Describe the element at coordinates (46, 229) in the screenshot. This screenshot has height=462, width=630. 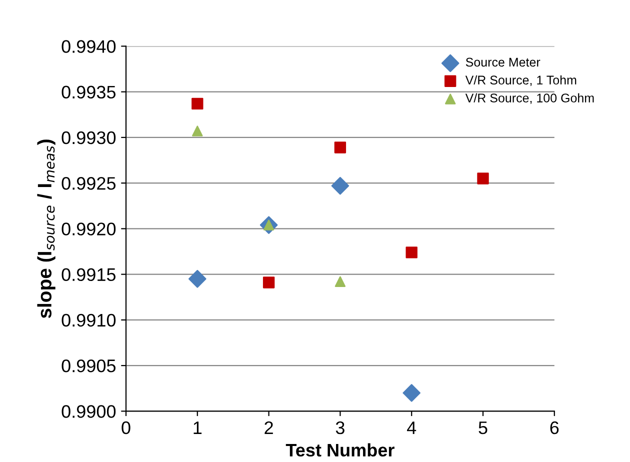
I see `y-axis-title: slope (I$_{source}$ / I$_{meas}$)` at that location.